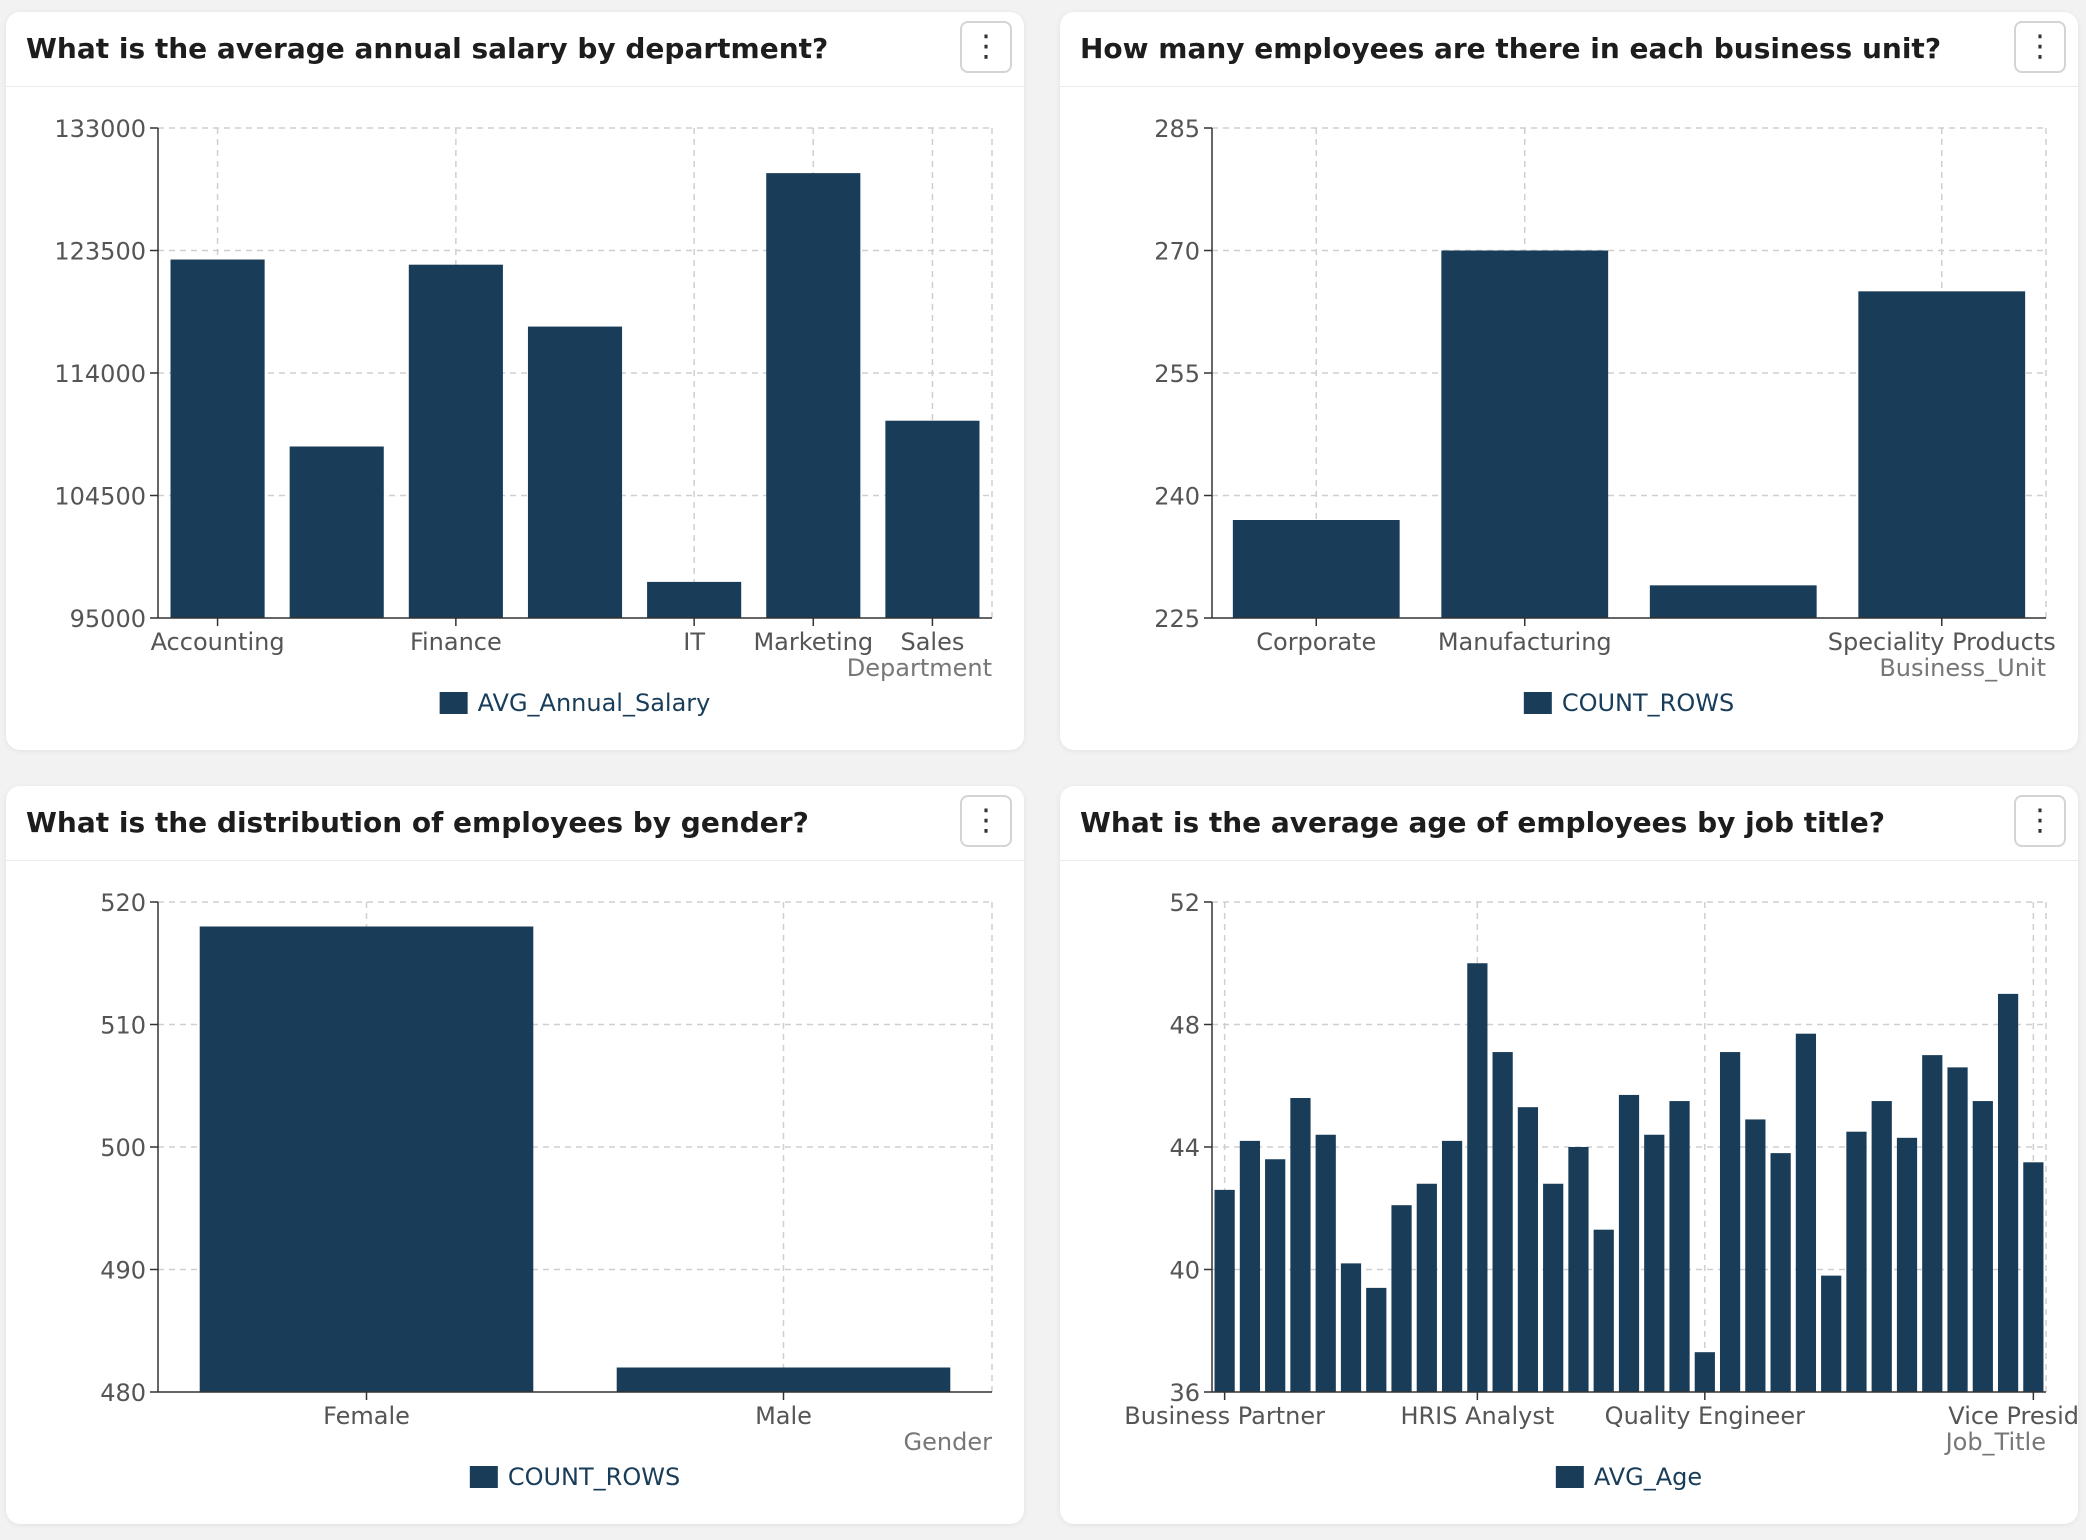 This screenshot has width=2086, height=1540. What do you see at coordinates (100, 129) in the screenshot?
I see `y-tick-label: 133000` at bounding box center [100, 129].